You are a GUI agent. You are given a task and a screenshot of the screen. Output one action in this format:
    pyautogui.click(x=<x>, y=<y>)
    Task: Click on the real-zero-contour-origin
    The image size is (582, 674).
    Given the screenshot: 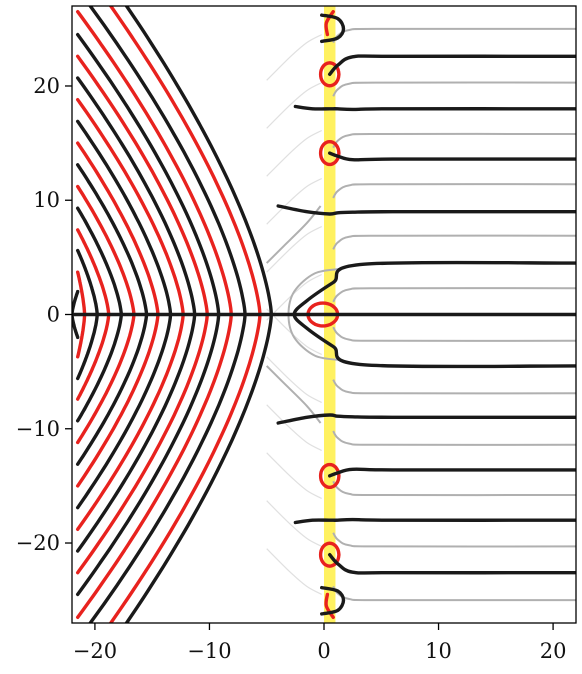 What is the action you would take?
    pyautogui.click(x=434, y=314)
    